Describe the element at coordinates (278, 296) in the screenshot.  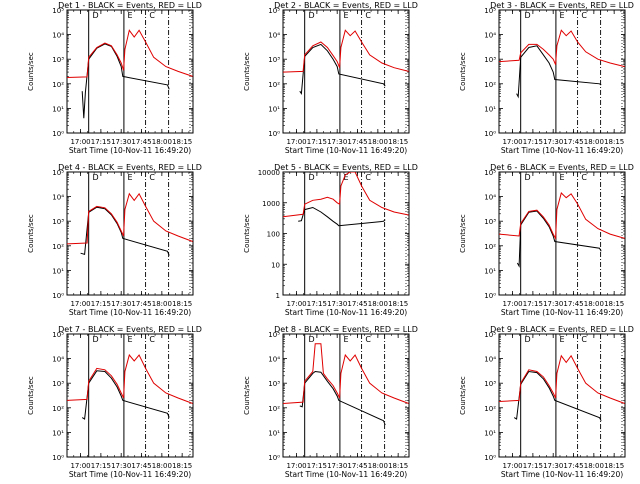
I see `y-tick-label: 1` at that location.